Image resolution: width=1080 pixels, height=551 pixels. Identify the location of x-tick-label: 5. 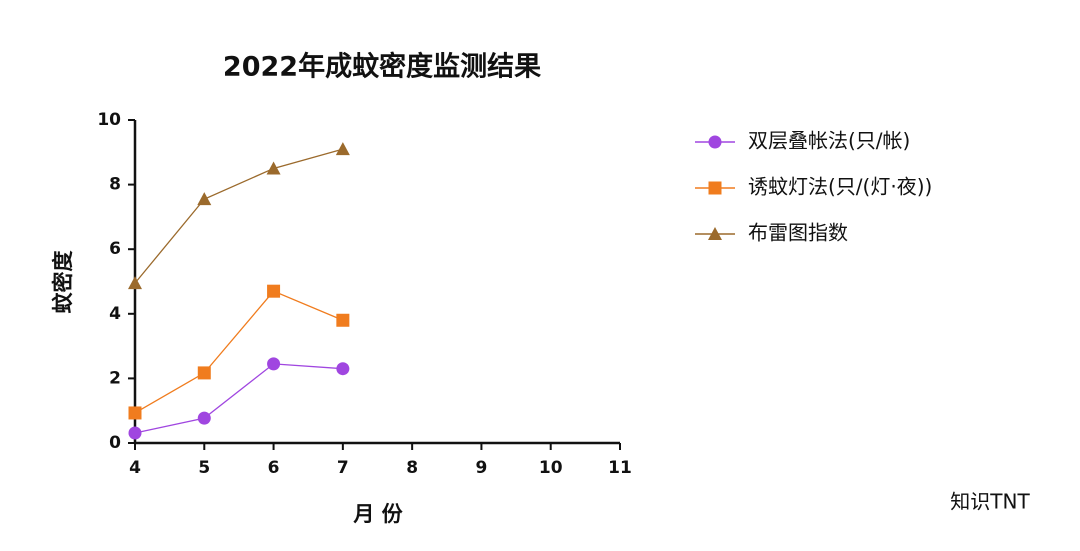
(204, 468).